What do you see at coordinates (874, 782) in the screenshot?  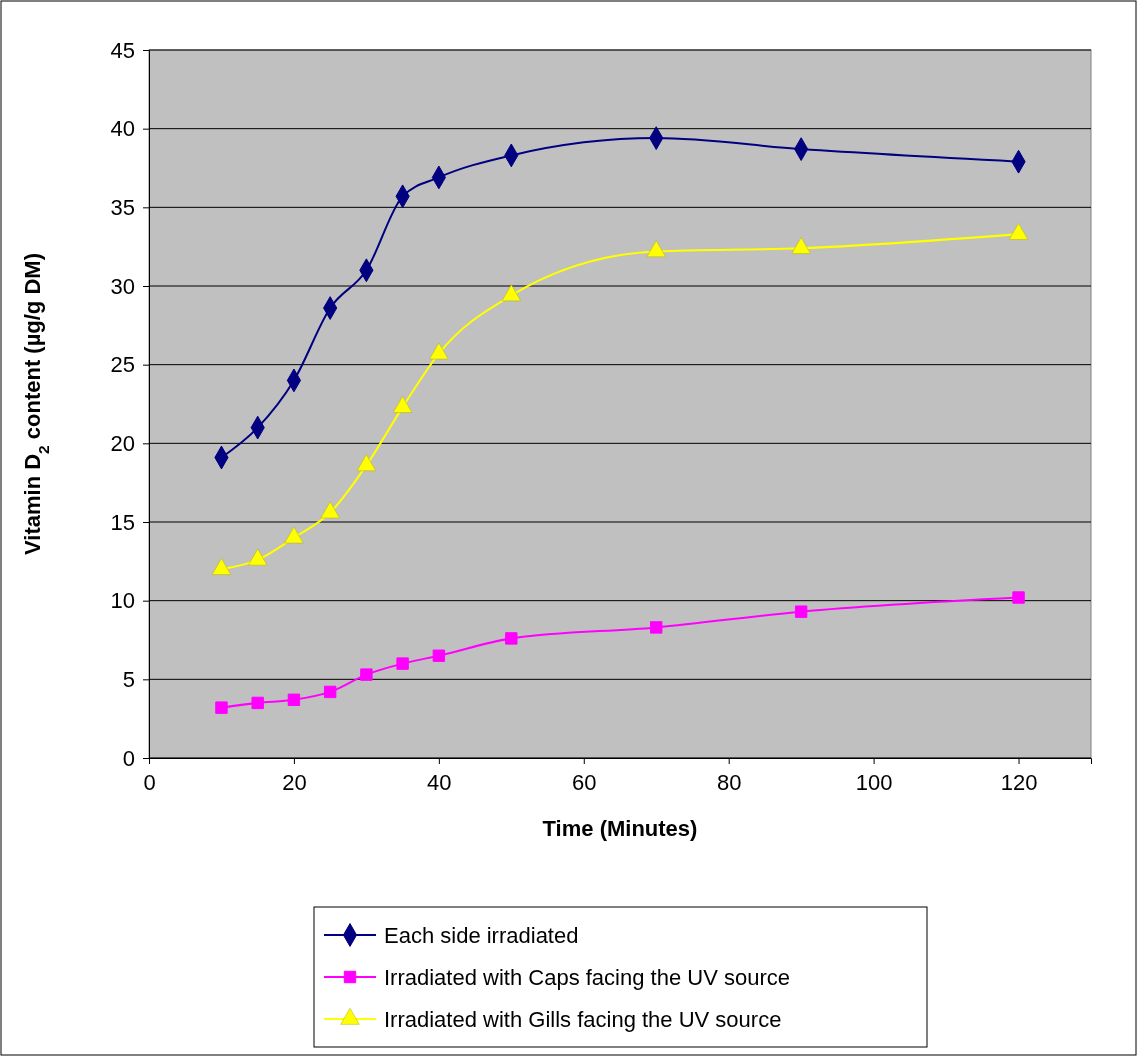 I see `x-tick-label: 100` at bounding box center [874, 782].